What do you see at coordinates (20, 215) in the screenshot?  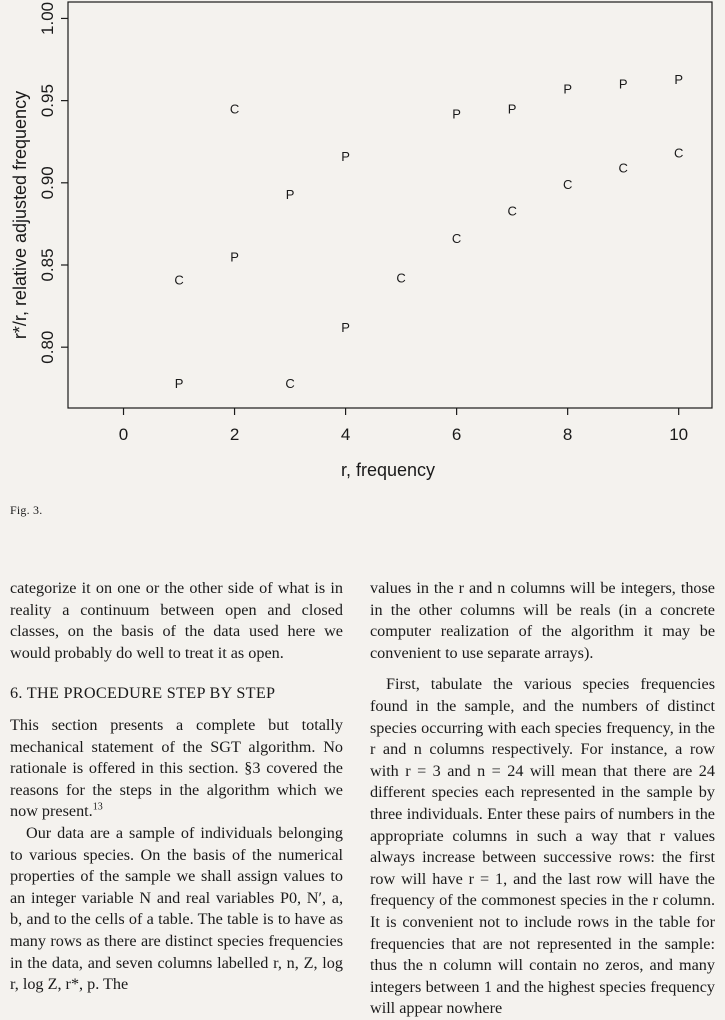 I see `y-axis-label: r*/r, relative adjusted frequency` at bounding box center [20, 215].